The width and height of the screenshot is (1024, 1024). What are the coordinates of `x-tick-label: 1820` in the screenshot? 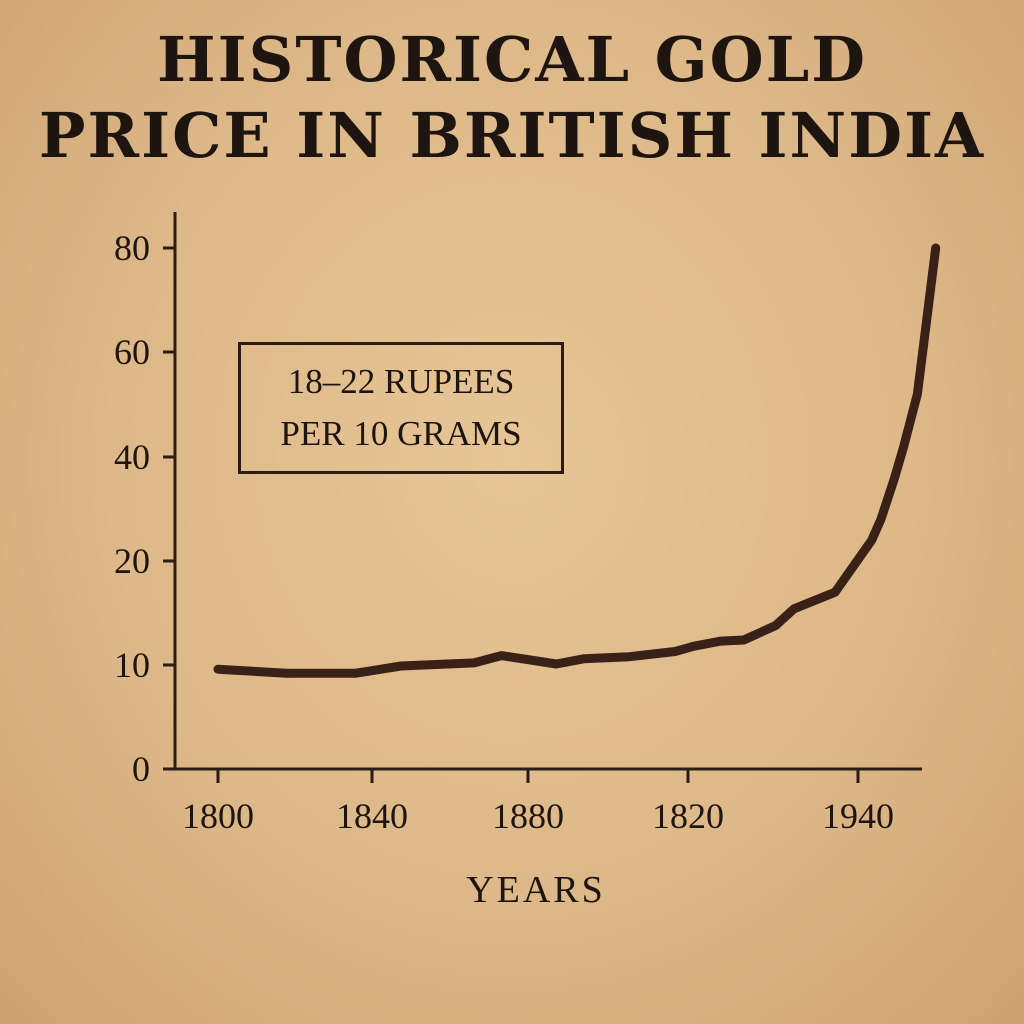 It's located at (688, 816).